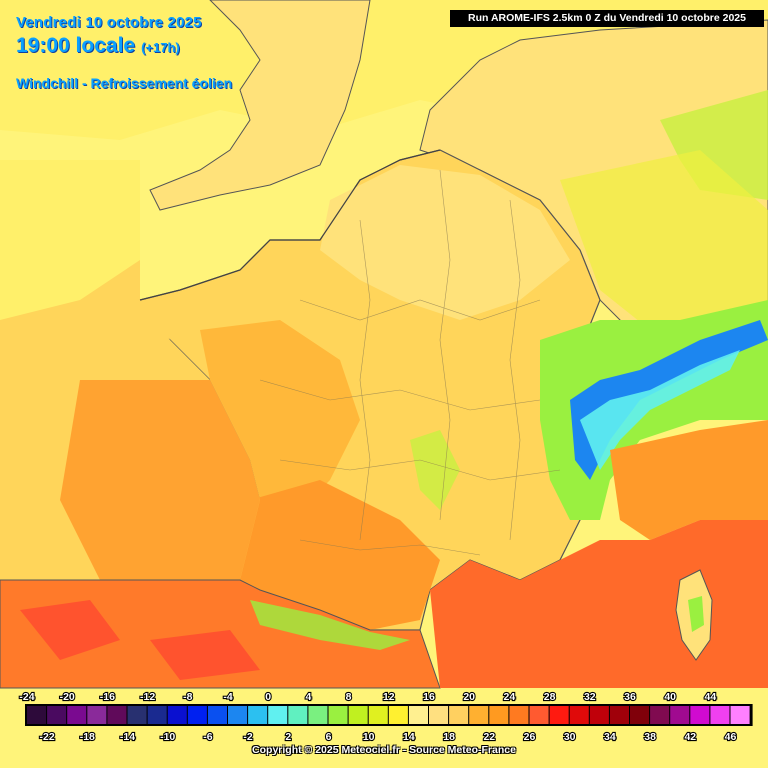  Describe the element at coordinates (76, 45) in the screenshot. I see `forecast-time-label: 19:00 locale` at that location.